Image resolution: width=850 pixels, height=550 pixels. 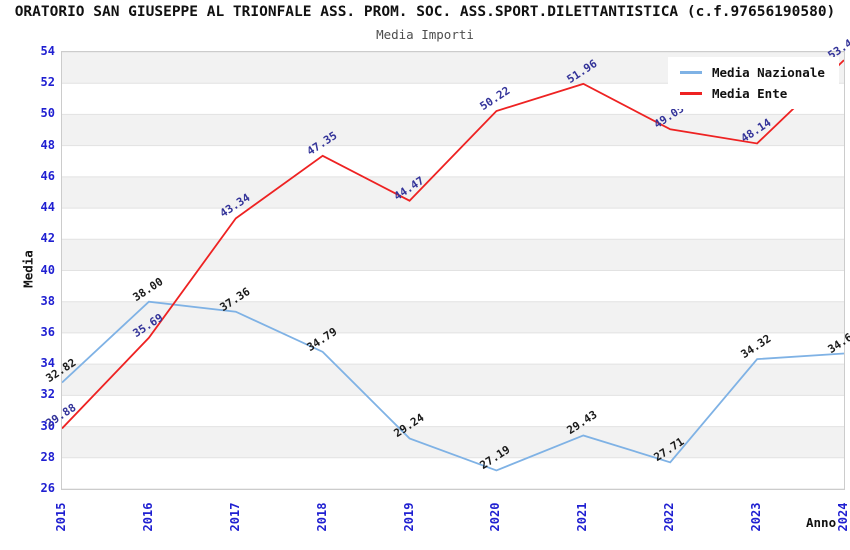 I want to click on y-axis-tick: 34, so click(x=47, y=363).